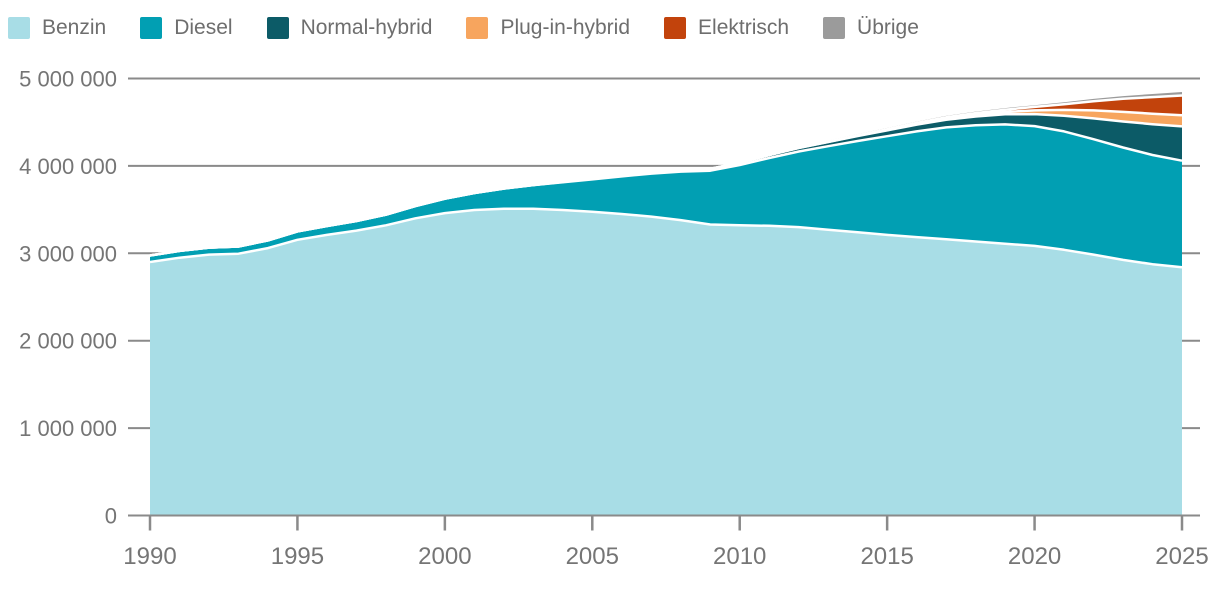  What do you see at coordinates (592, 556) in the screenshot?
I see `x-axis-label-2005: 2005` at bounding box center [592, 556].